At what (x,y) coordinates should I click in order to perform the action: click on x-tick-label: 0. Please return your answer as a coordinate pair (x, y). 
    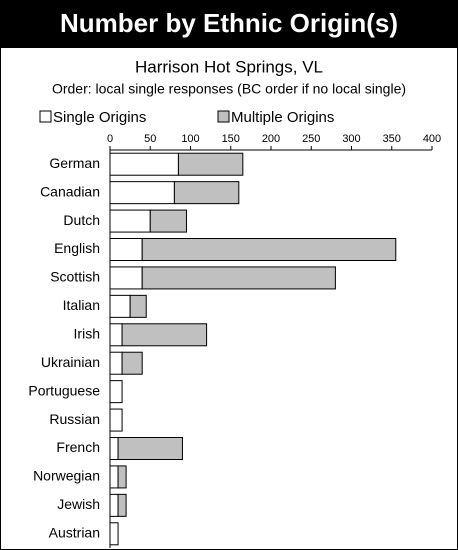
    Looking at the image, I should click on (110, 139).